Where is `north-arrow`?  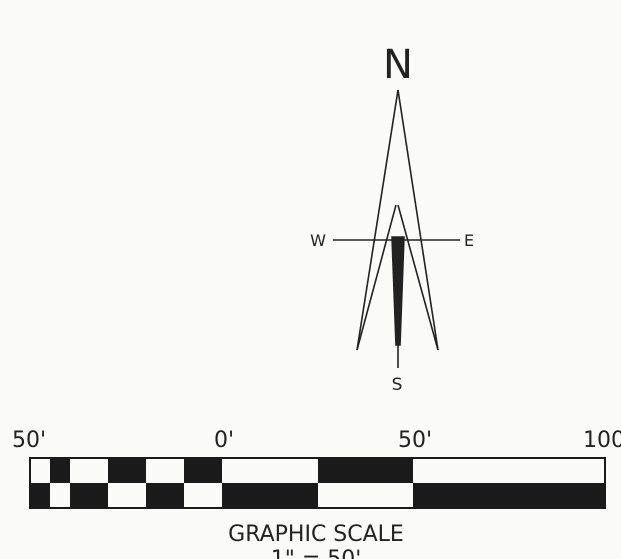
north-arrow is located at coordinates (396, 228).